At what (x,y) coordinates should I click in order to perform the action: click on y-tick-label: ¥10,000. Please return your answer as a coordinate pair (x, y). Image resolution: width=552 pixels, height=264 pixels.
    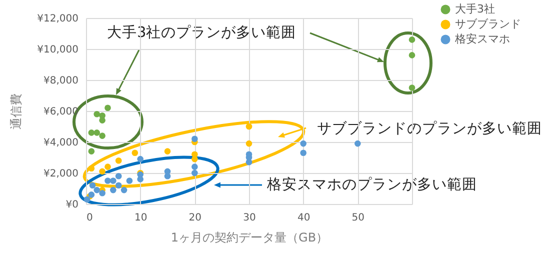
    Looking at the image, I should click on (57, 50).